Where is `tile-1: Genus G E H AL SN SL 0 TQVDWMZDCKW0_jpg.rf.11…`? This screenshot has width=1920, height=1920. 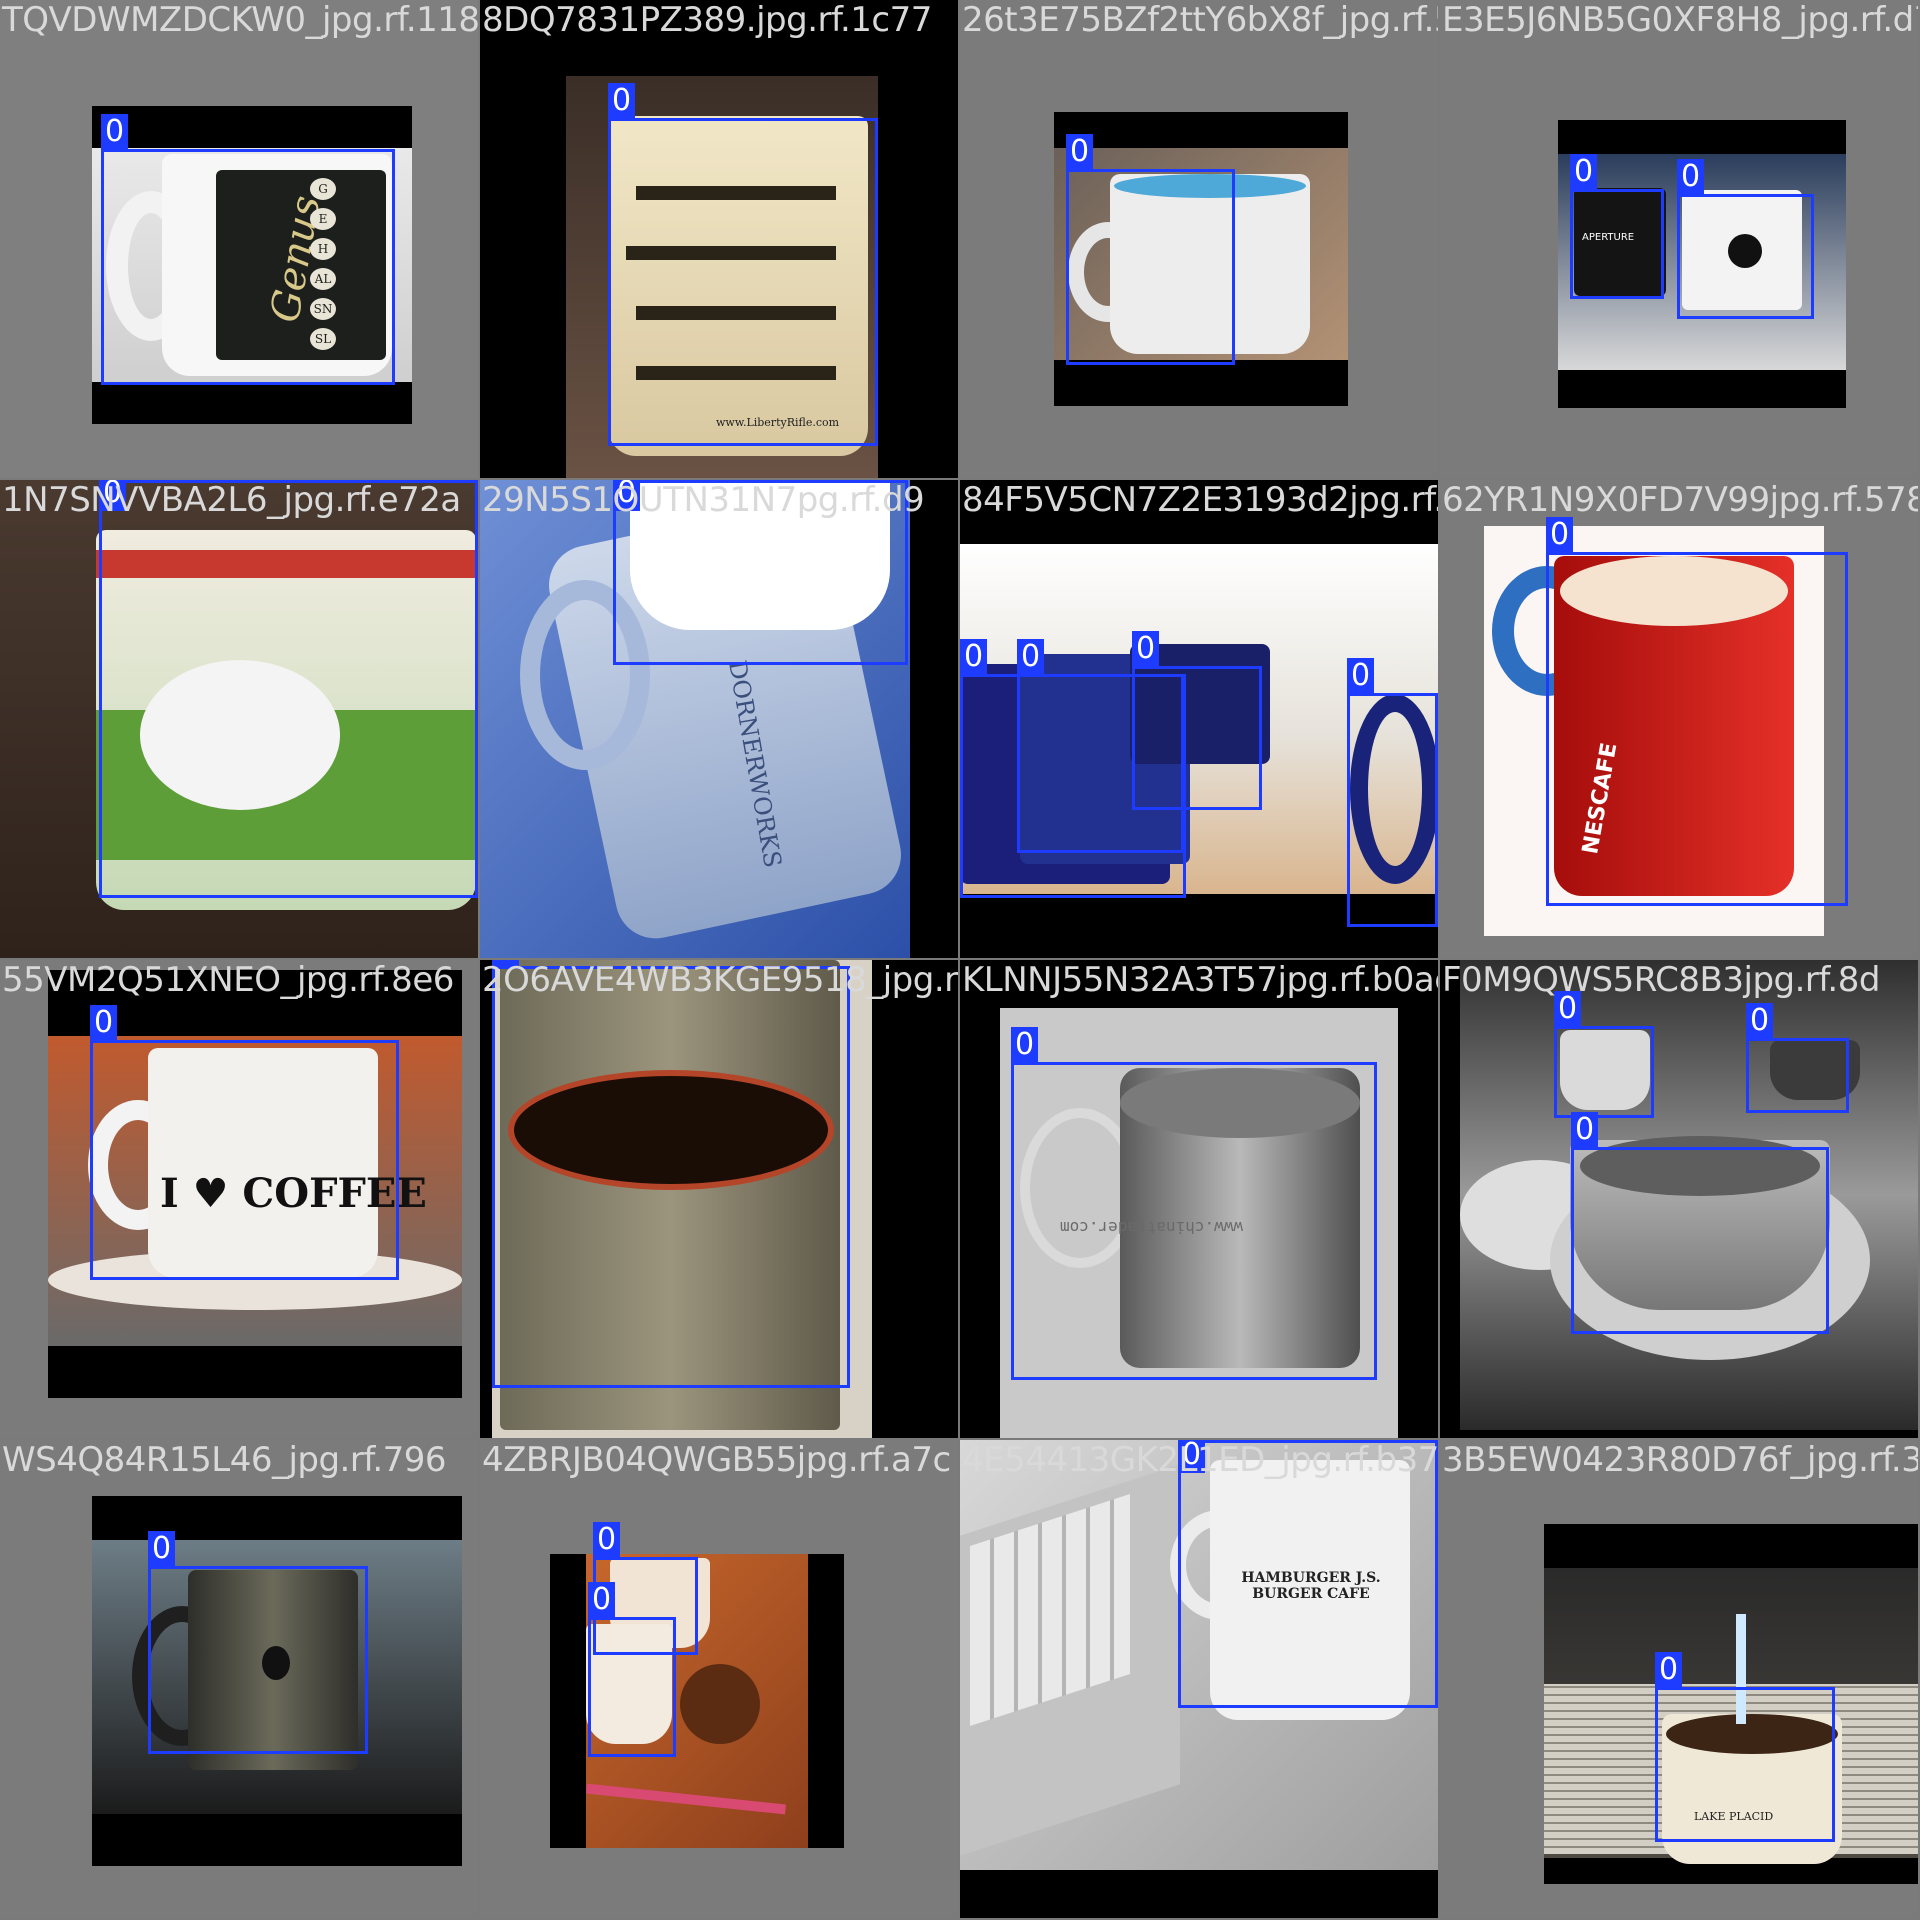
tile-1: Genus G E H AL SN SL 0 TQVDWMZDCKW0_jpg.rf.11… is located at coordinates (239, 239).